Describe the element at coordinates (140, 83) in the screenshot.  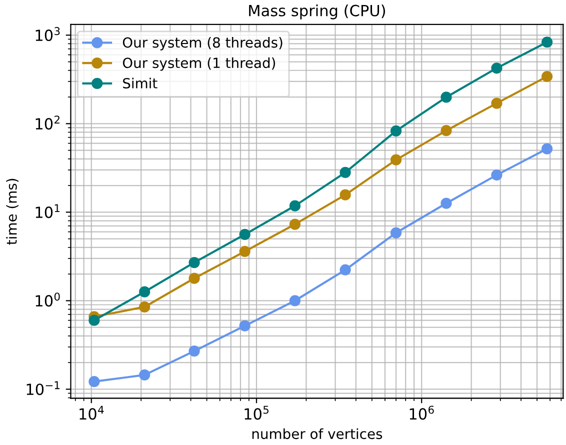
I see `legend-label: Simit` at that location.